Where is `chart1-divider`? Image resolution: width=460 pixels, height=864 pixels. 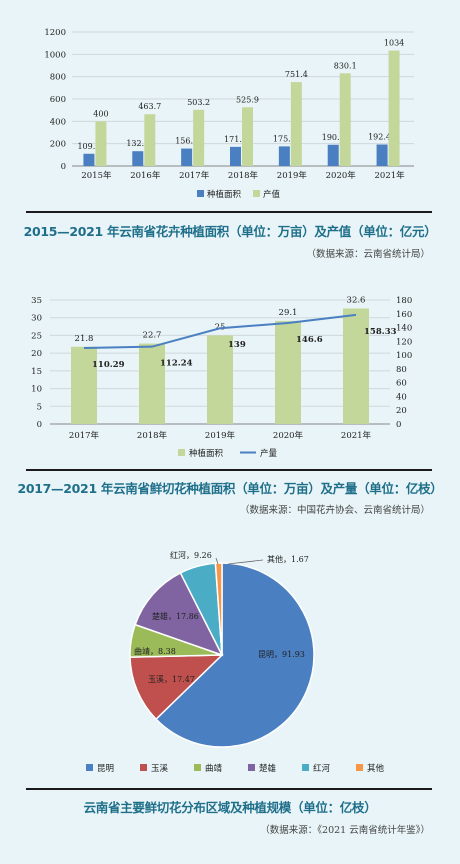 chart1-divider is located at coordinates (229, 212).